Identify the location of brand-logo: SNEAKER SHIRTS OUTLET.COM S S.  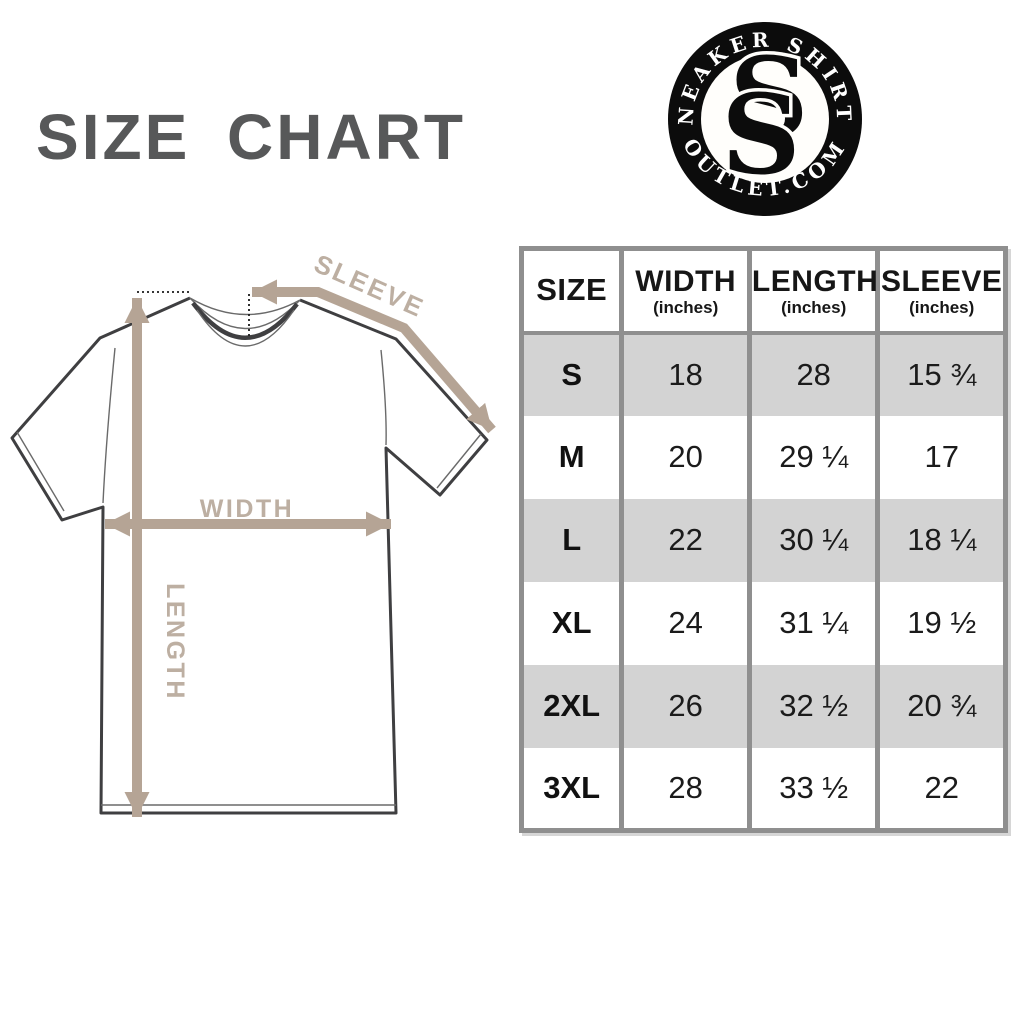
(762, 116).